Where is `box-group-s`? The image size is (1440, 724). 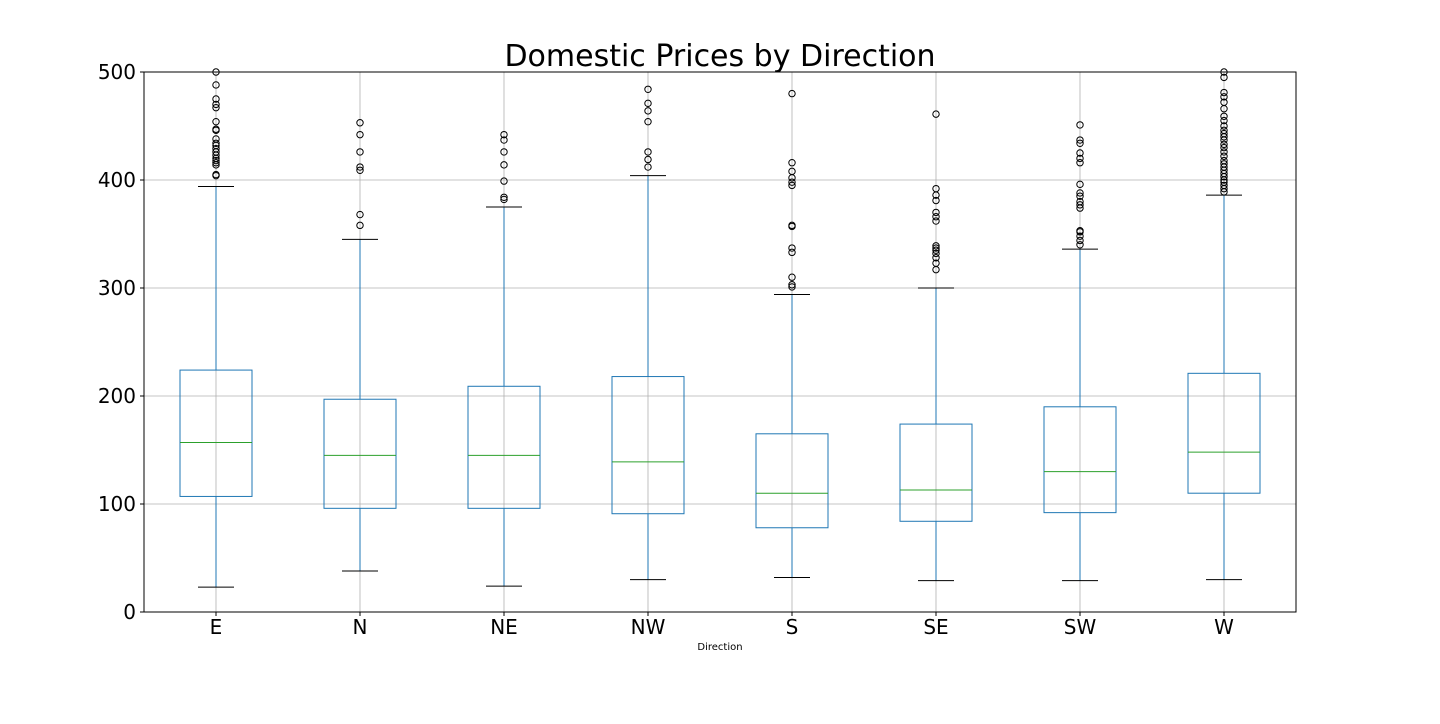 box-group-s is located at coordinates (792, 333).